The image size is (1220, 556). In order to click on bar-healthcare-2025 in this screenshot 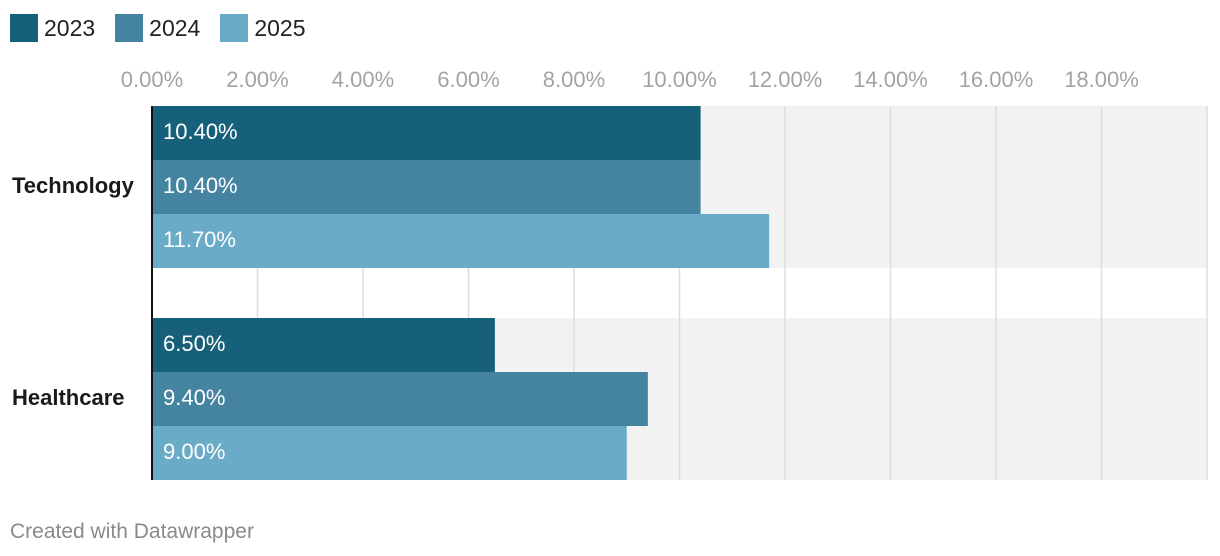, I will do `click(389, 453)`.